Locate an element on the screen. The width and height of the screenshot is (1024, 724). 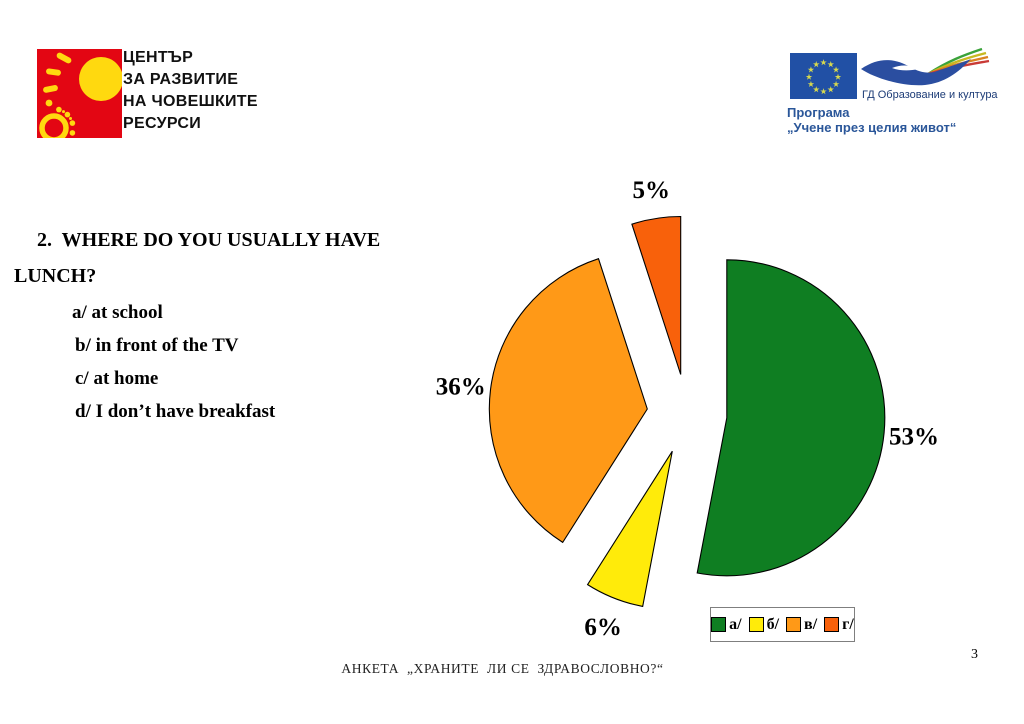
question-option-c: c/ at home is located at coordinates (117, 378).